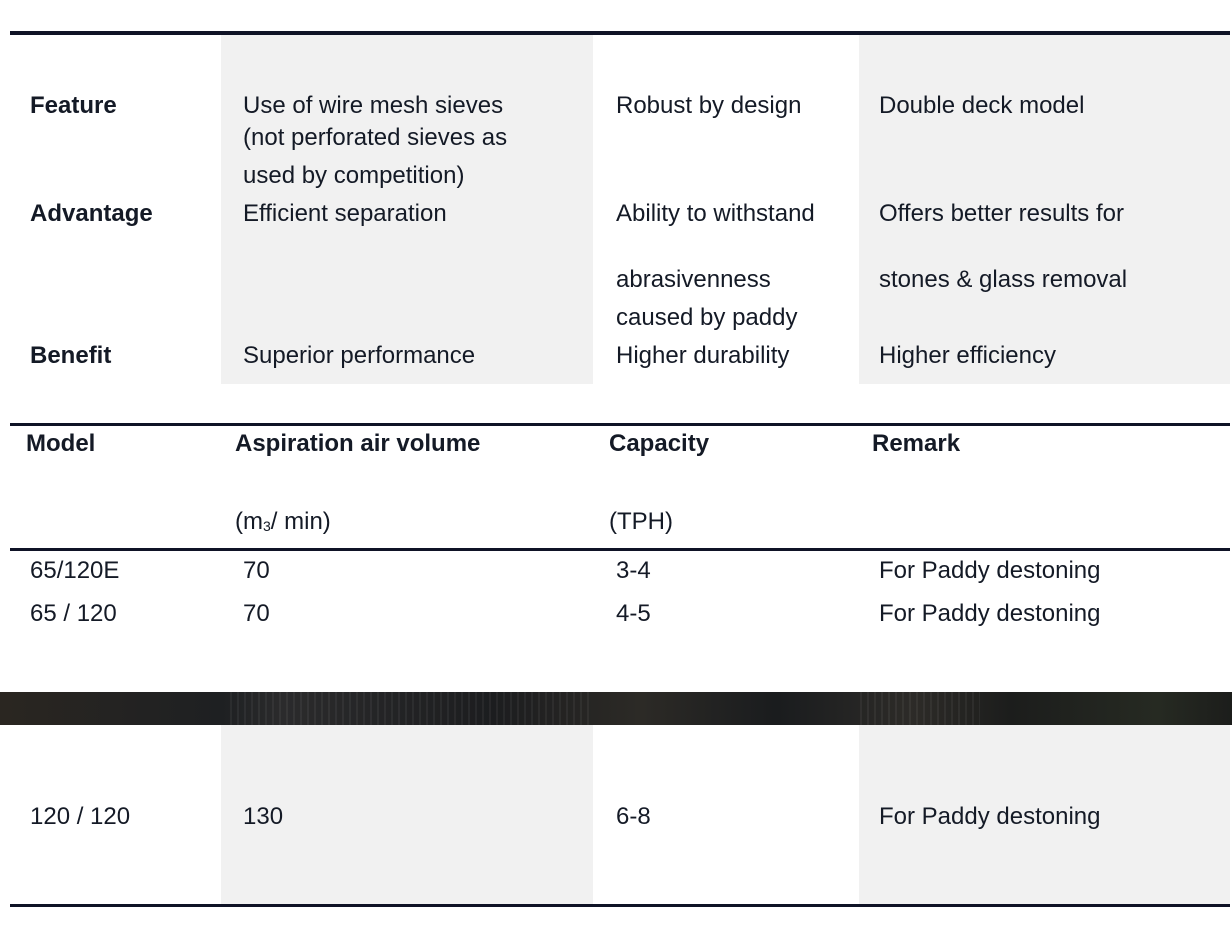  Describe the element at coordinates (91, 213) in the screenshot. I see `row-label-advantage: Advantage` at that location.